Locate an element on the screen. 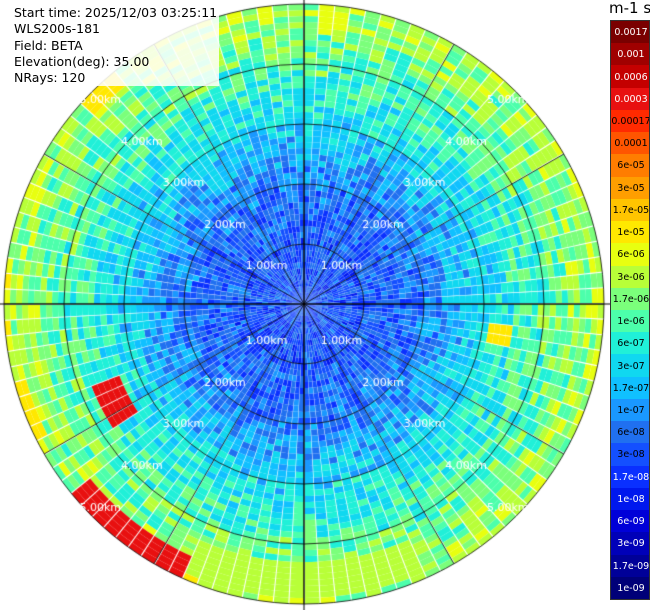 This screenshot has height=610, width=650. colorbar-tick: 6e-05 is located at coordinates (630, 166).